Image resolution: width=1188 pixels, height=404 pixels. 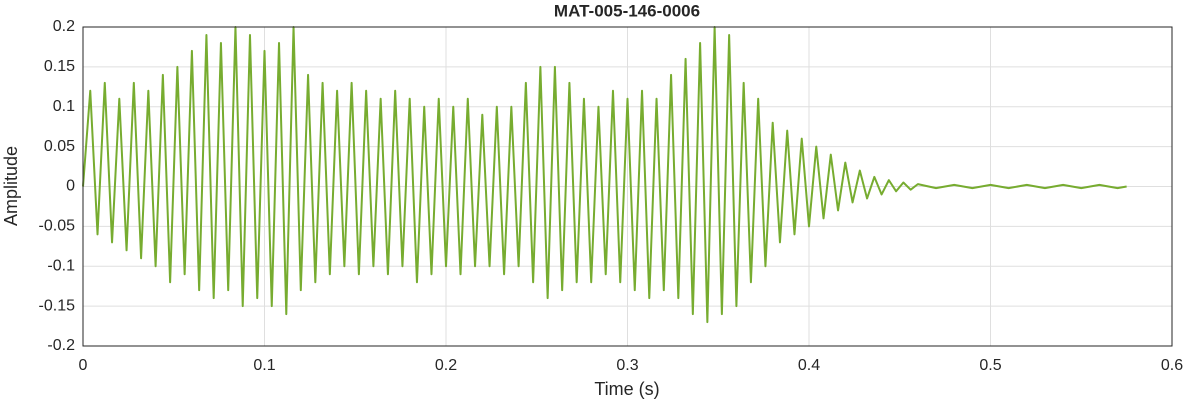 I want to click on x-tick-label: 0, so click(x=83, y=365).